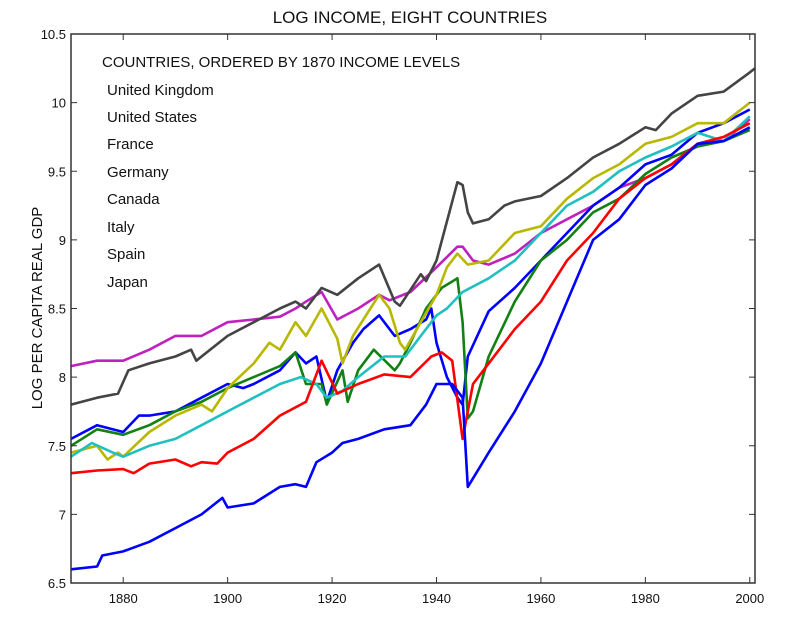 This screenshot has width=810, height=624. Describe the element at coordinates (62, 514) in the screenshot. I see `y-tick-label: 7` at that location.